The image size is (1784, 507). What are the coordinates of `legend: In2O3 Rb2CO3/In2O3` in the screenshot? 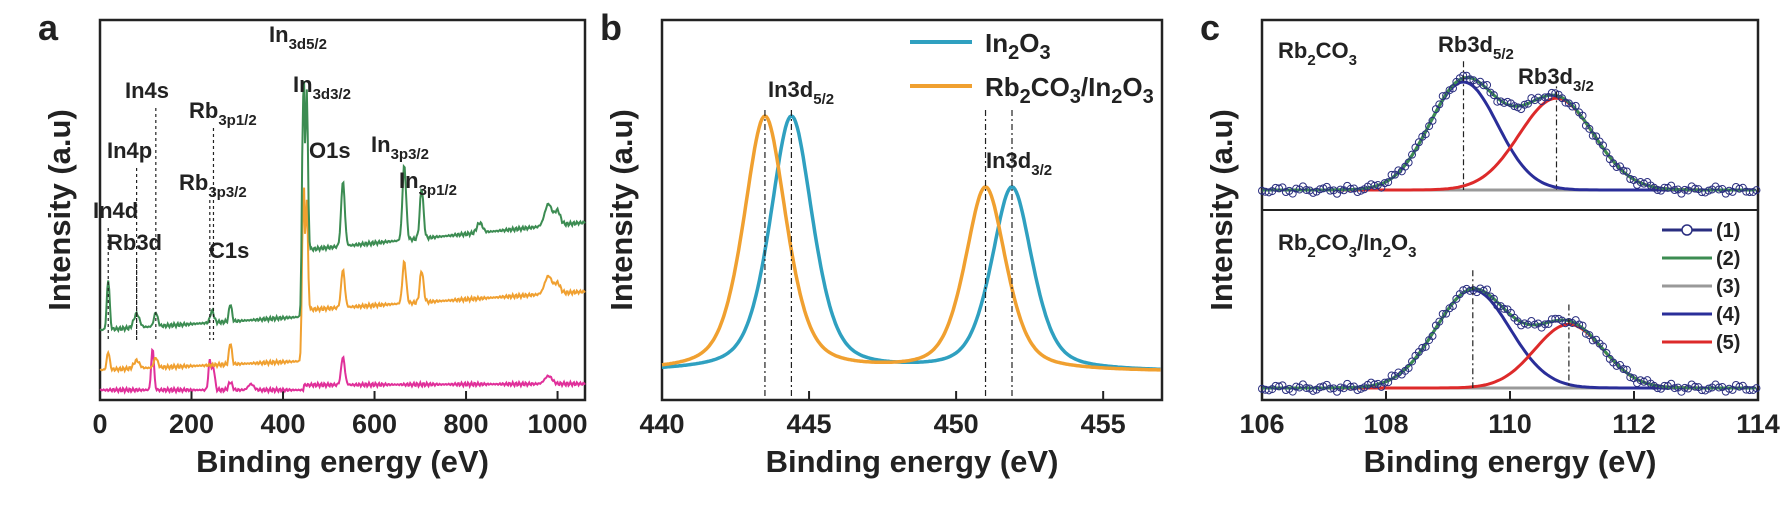 It's located at (1032, 68).